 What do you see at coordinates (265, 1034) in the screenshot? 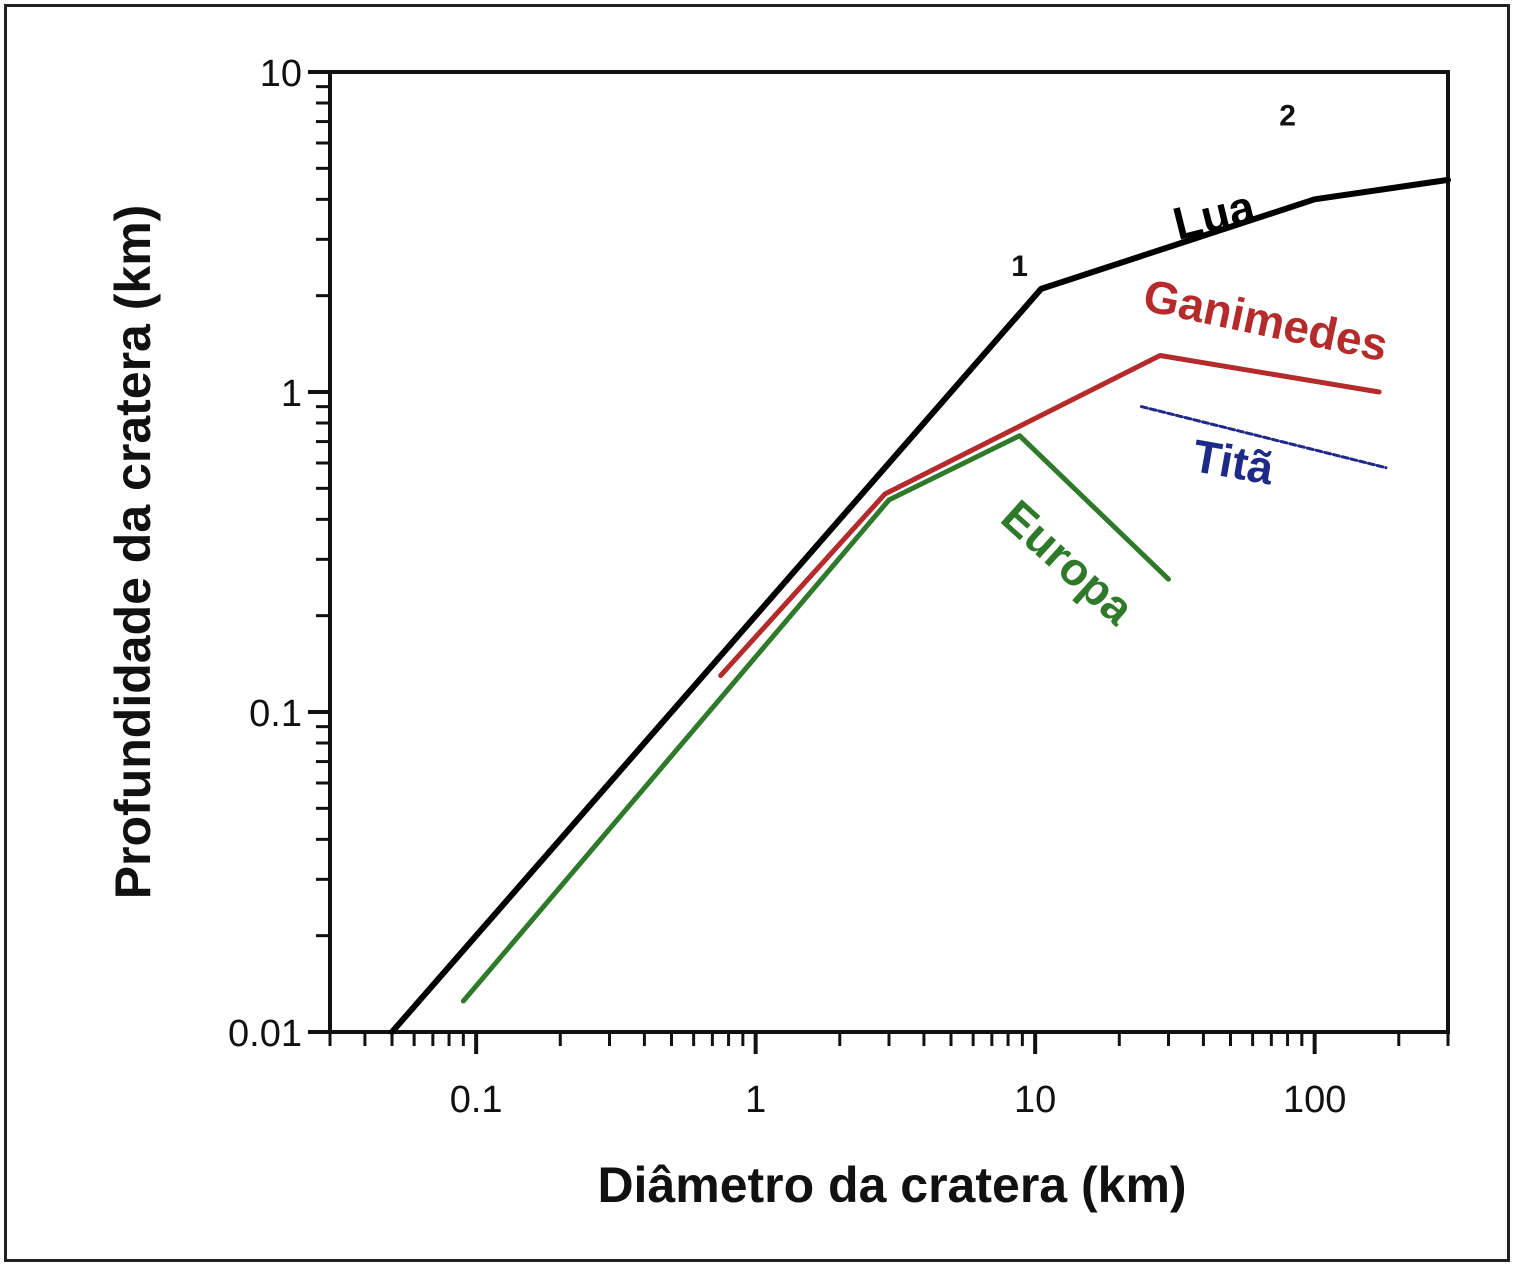
I see `y-tick-label: 0.01` at bounding box center [265, 1034].